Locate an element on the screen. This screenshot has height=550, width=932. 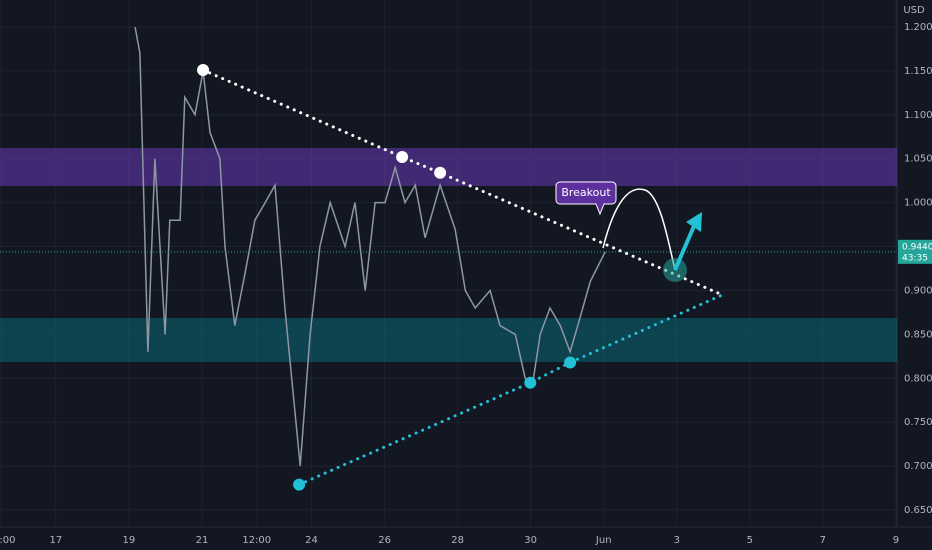
x-tick-label: 24 is located at coordinates (311, 540).